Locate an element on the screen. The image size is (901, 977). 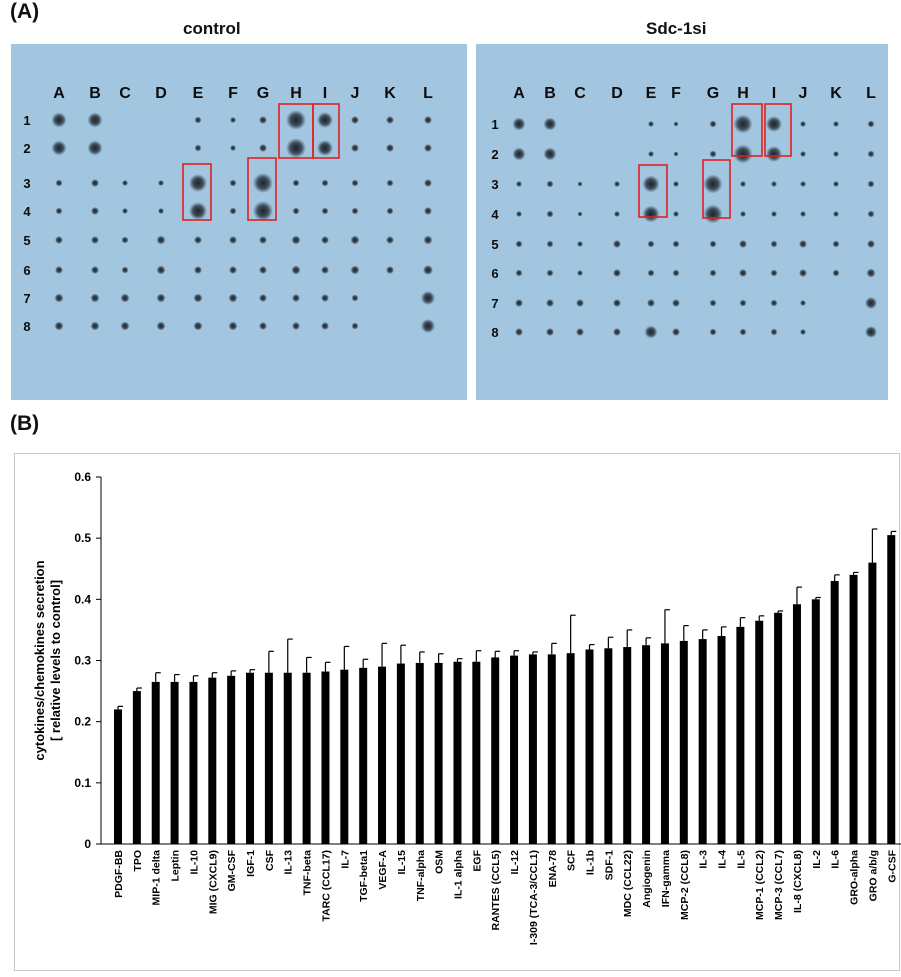
category-label: SDF-1 is located at coordinates (609, 865).